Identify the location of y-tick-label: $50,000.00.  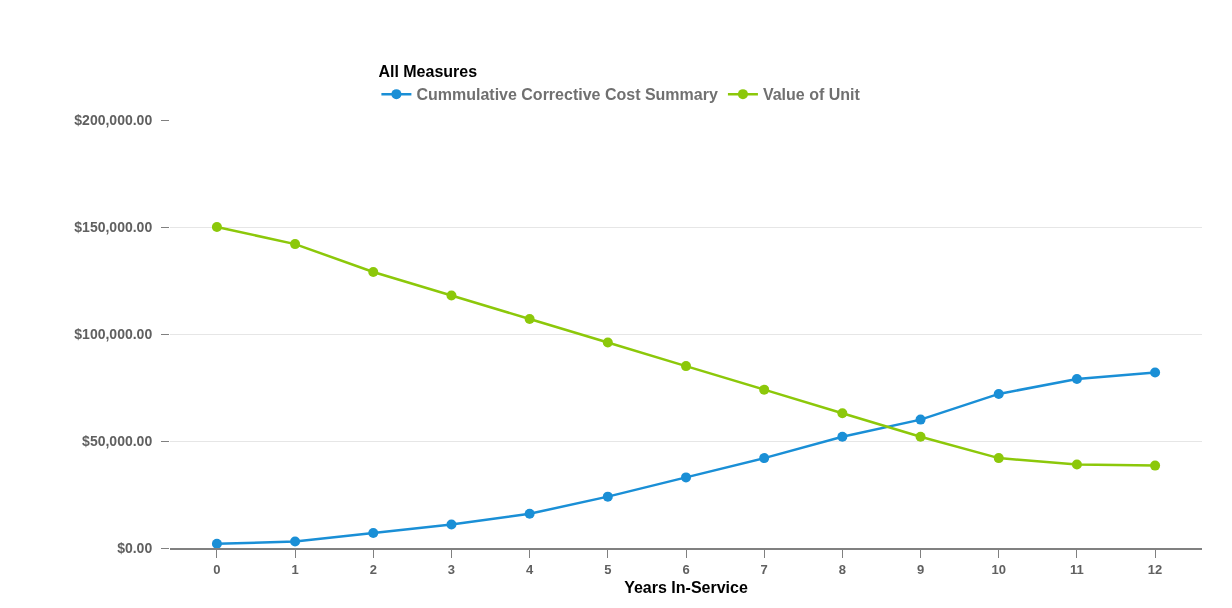
(117, 440).